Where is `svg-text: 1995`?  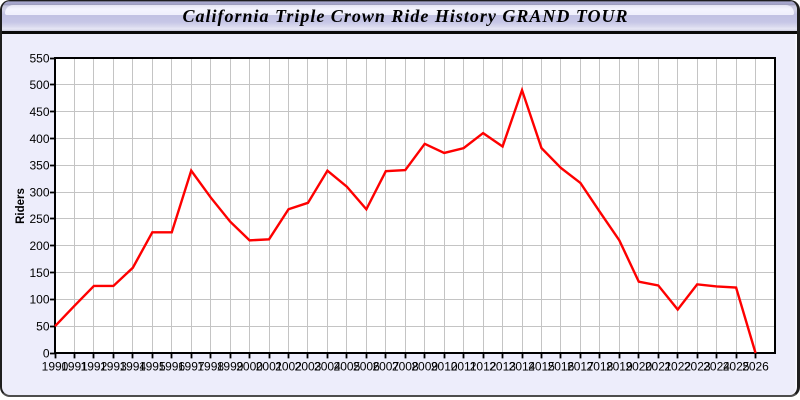 svg-text: 1995 is located at coordinates (152, 367).